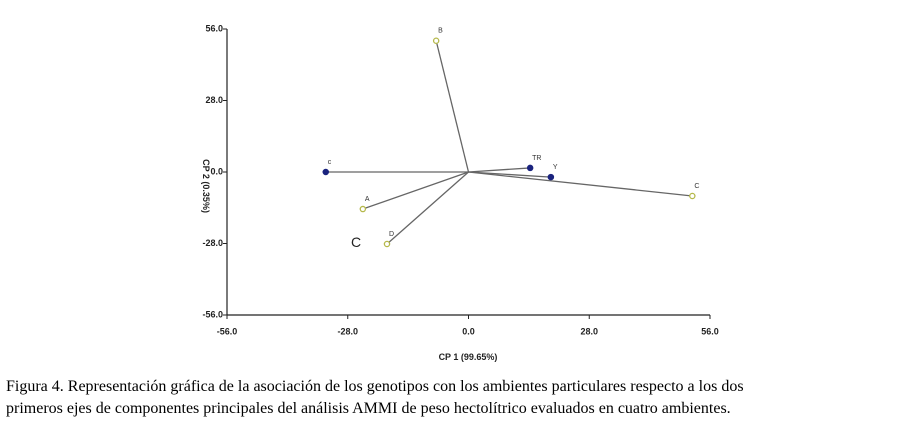 The width and height of the screenshot is (909, 432). Describe the element at coordinates (367, 199) in the screenshot. I see `point-label: A` at that location.